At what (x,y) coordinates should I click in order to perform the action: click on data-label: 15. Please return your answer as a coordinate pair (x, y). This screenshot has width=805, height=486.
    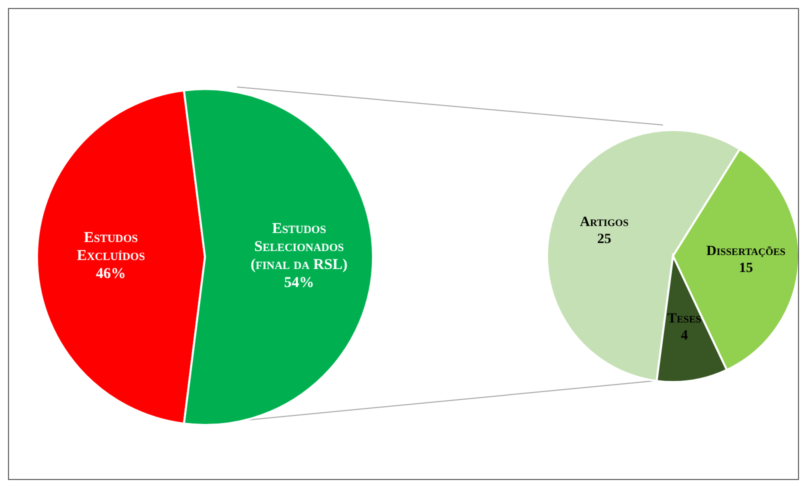
    Looking at the image, I should click on (745, 268).